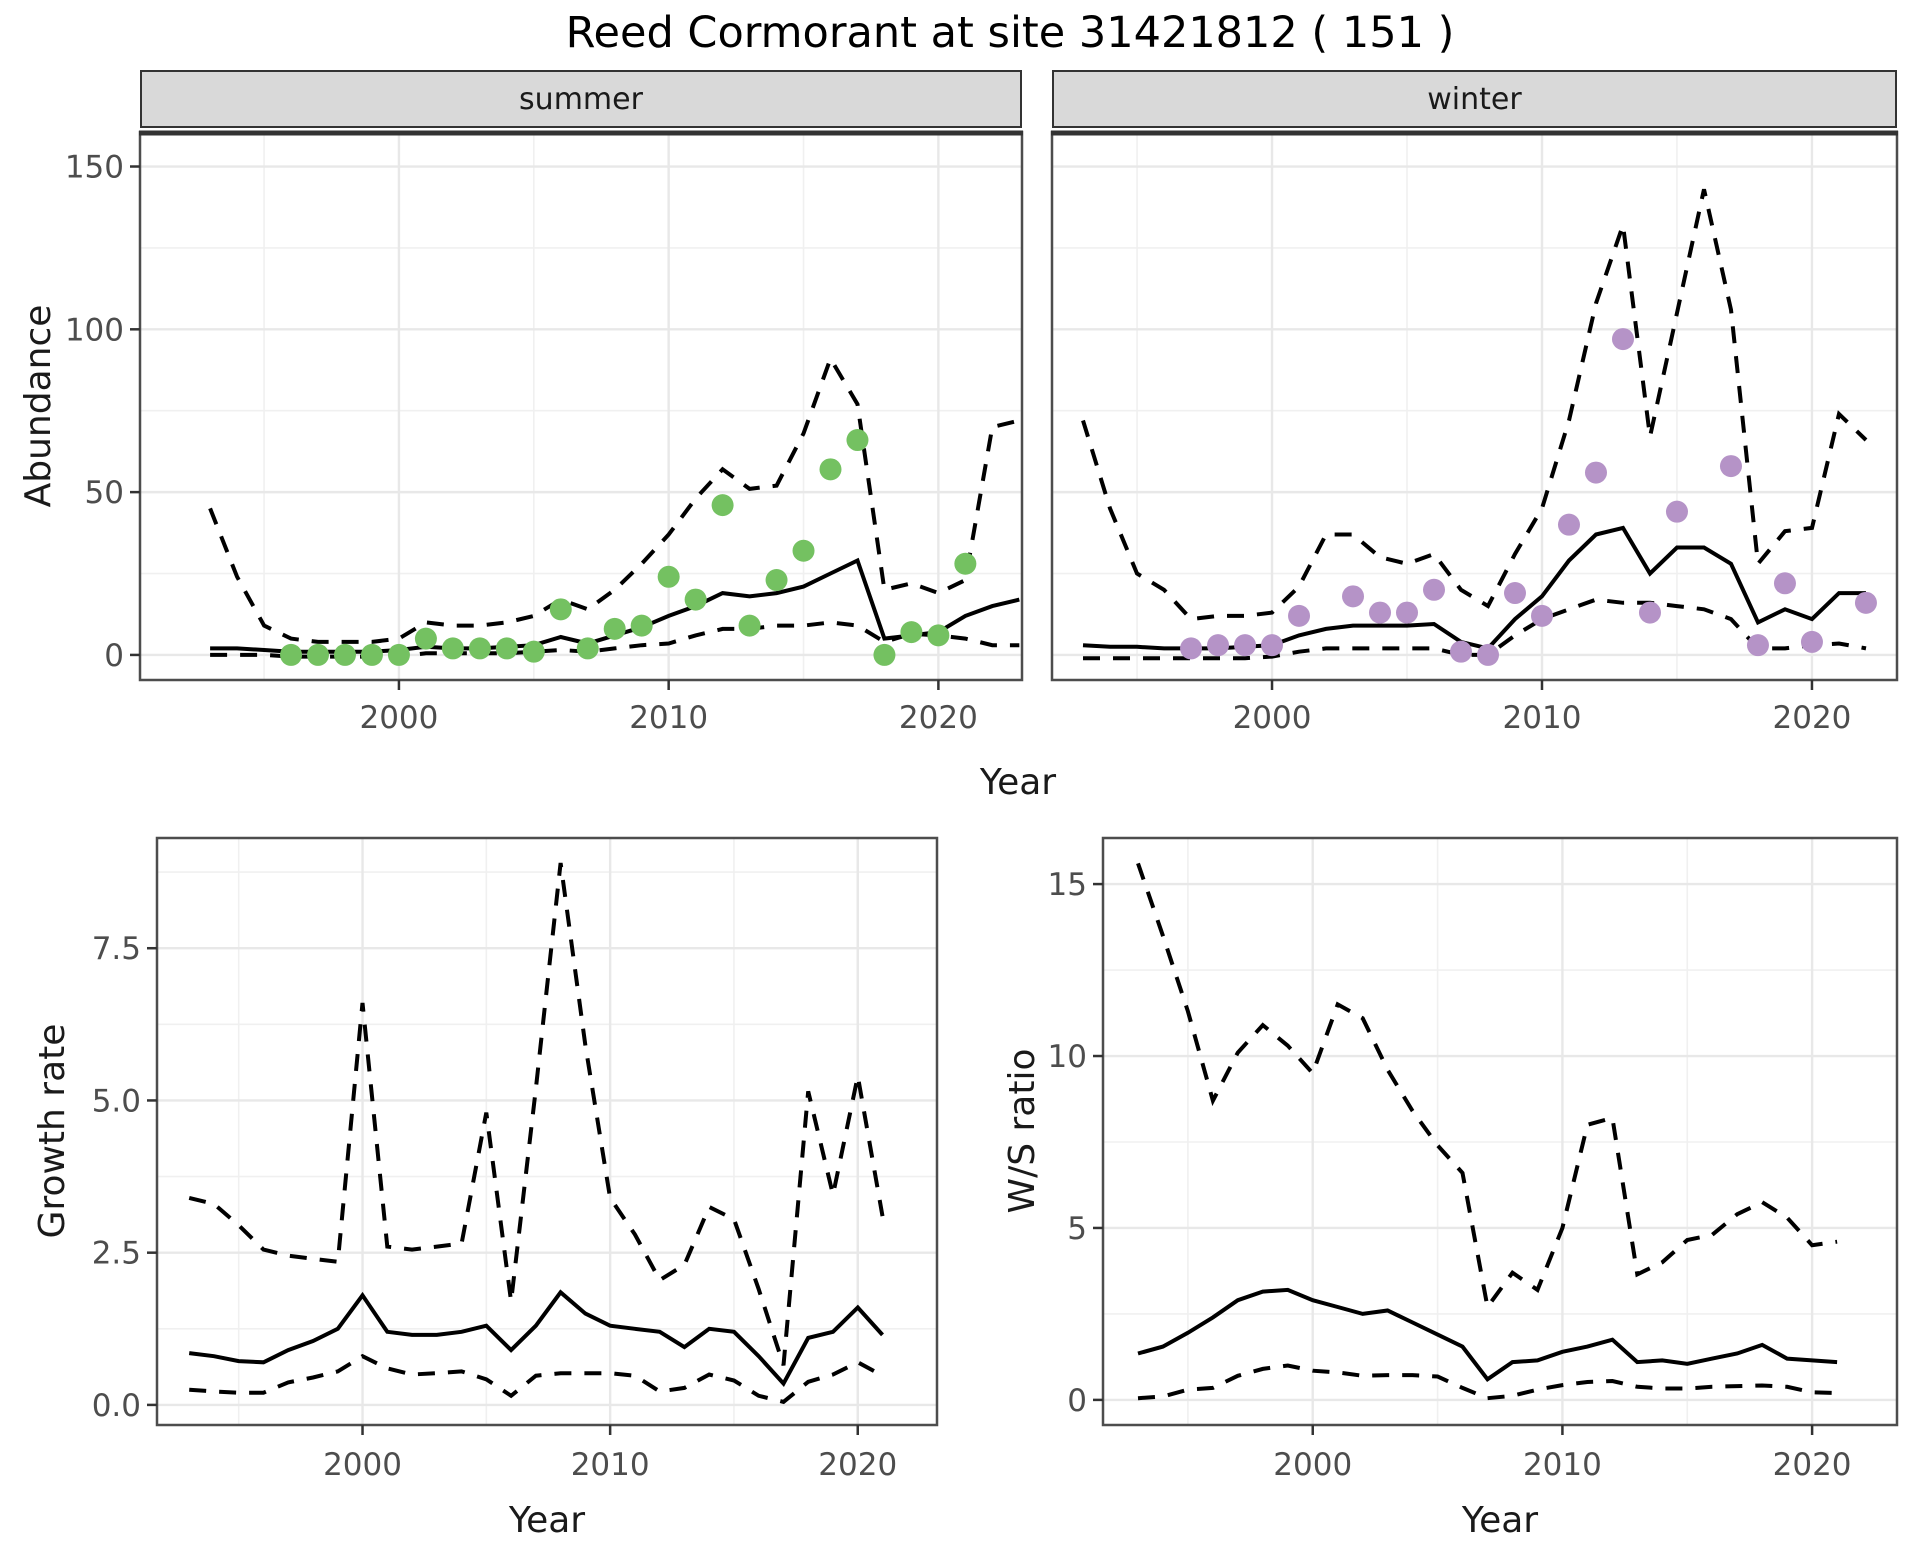 The height and width of the screenshot is (1560, 1920). What do you see at coordinates (116, 1406) in the screenshot?
I see `growth_rate-y-tick-label: 0.0` at bounding box center [116, 1406].